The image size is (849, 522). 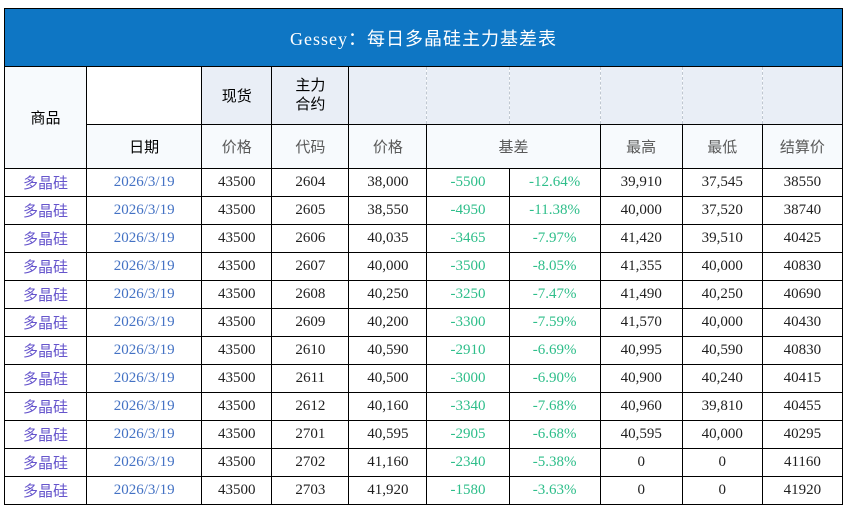 I want to click on cell-contract-price: 40,500, so click(x=388, y=378).